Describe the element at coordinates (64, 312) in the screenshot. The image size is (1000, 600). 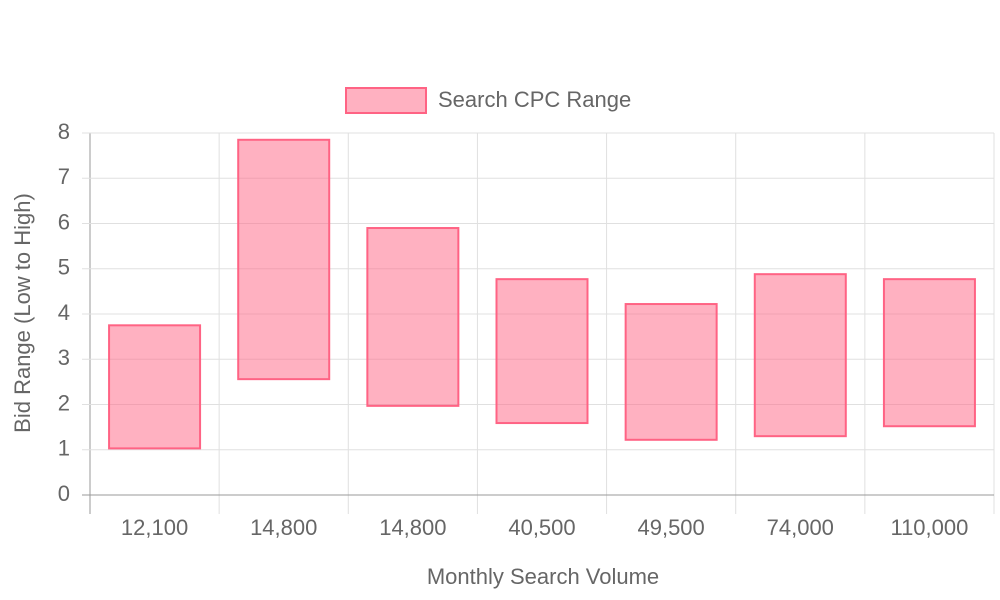
I see `y-tick-label: 4` at that location.